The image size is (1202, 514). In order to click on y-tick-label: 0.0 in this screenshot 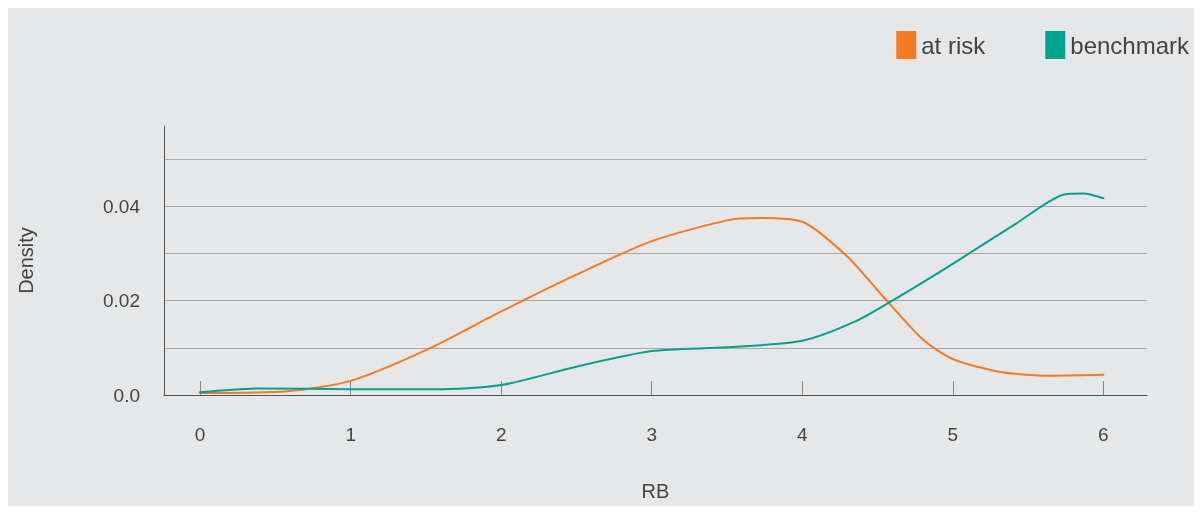, I will do `click(126, 395)`.